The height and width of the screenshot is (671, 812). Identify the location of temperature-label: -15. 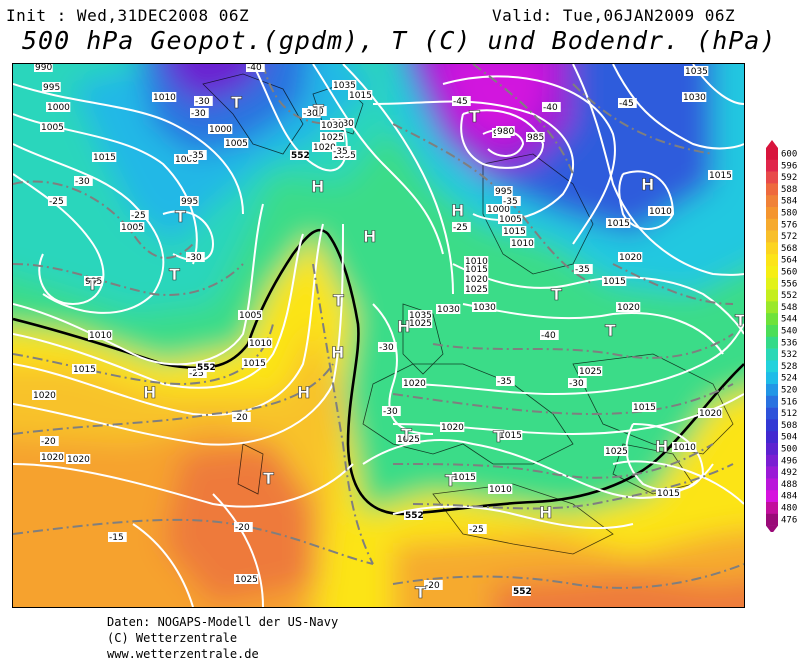
(116, 538).